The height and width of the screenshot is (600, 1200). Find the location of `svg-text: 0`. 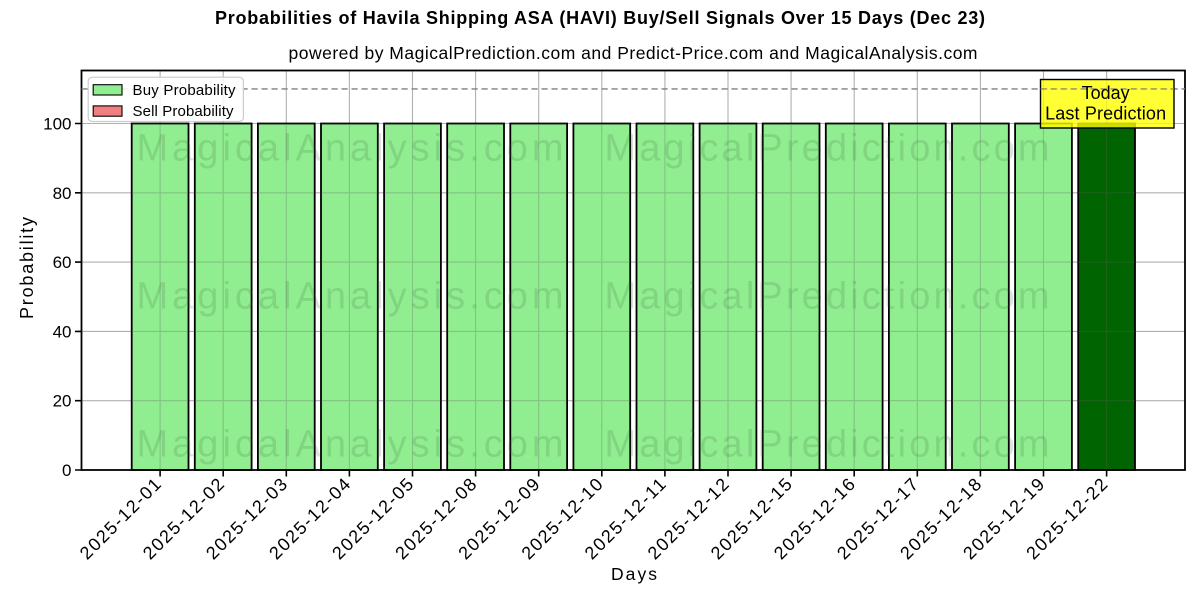

svg-text: 0 is located at coordinates (66, 470).